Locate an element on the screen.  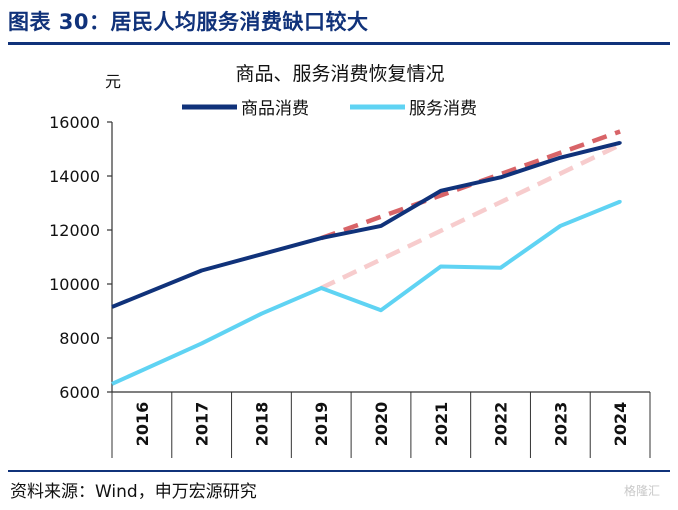
source-note: 资料来源：Wind，申万宏源研究 is located at coordinates (133, 492).